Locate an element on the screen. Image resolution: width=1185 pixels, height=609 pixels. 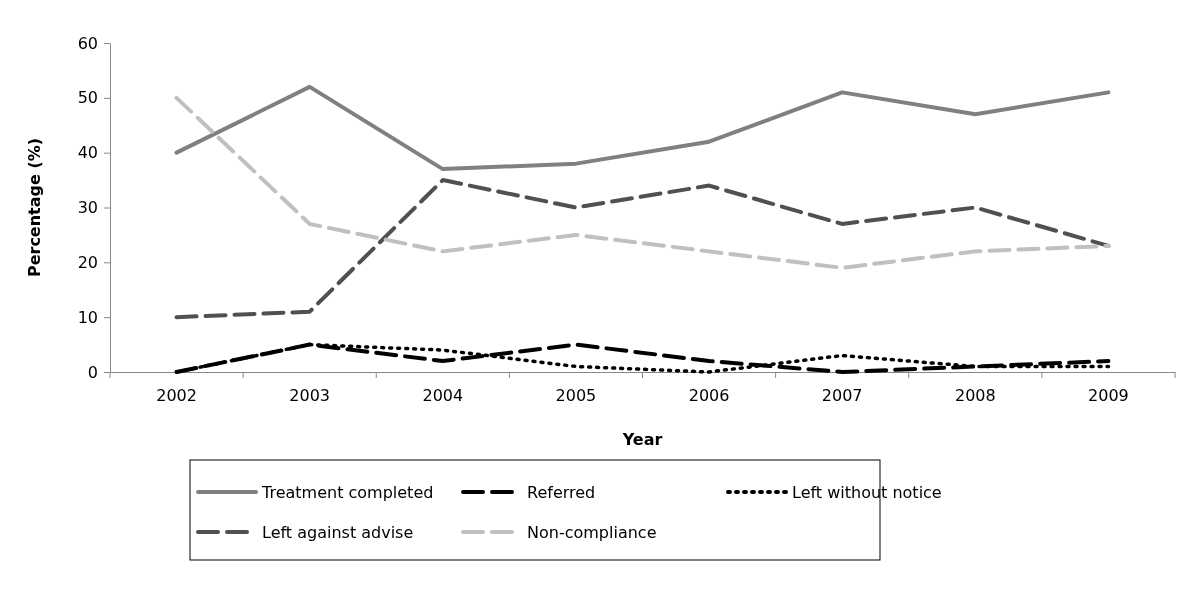
legend-label: Referred is located at coordinates (561, 492).